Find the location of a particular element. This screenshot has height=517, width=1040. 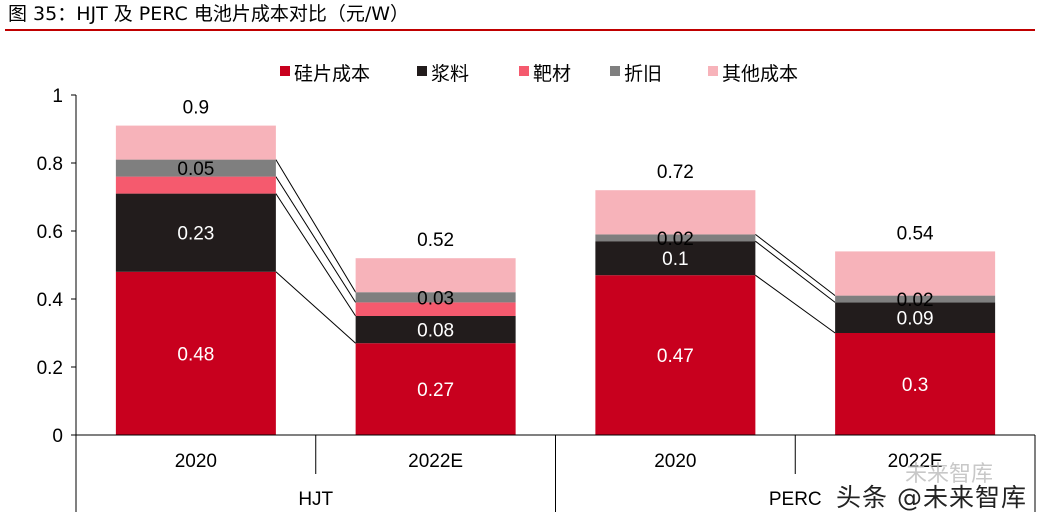

legend: 硅片成本 浆料 靶材 折旧 其他成本 is located at coordinates (539, 74).